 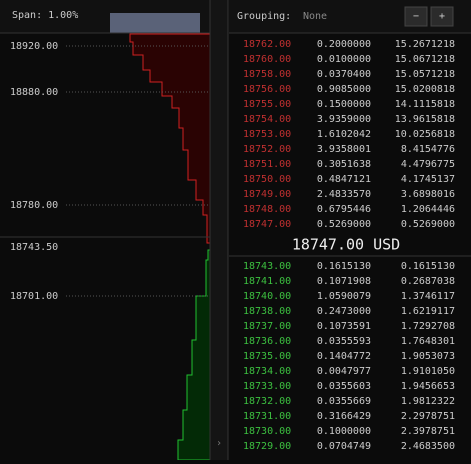 I want to click on size: 0.0370400, so click(x=344, y=74).